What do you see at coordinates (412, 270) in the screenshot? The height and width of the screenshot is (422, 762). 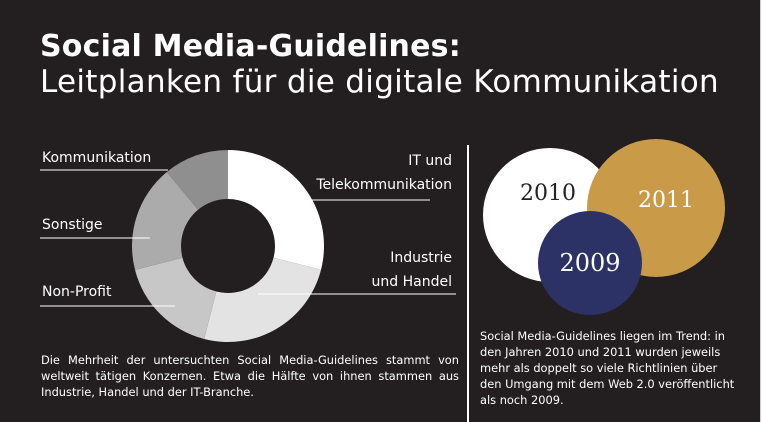 I see `donut-label-industrie-und-handel: Industrie und Handel` at bounding box center [412, 270].